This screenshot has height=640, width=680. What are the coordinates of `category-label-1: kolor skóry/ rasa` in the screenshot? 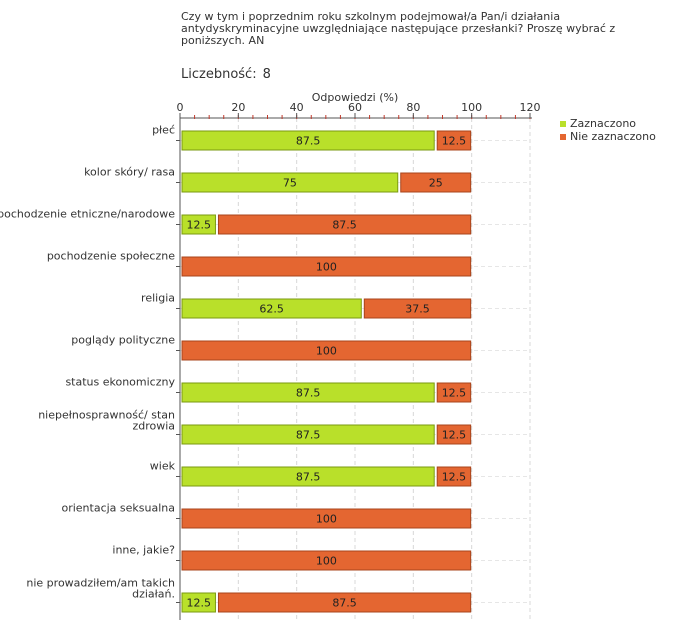 It's located at (129, 172).